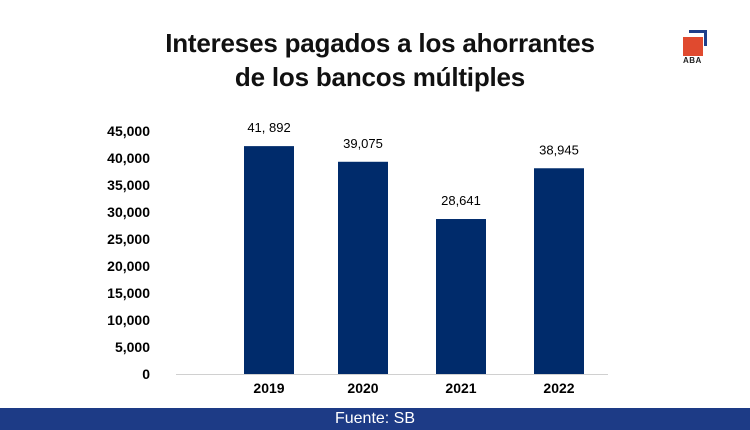 This screenshot has width=750, height=430. I want to click on data-label-2020: 39,075, so click(363, 143).